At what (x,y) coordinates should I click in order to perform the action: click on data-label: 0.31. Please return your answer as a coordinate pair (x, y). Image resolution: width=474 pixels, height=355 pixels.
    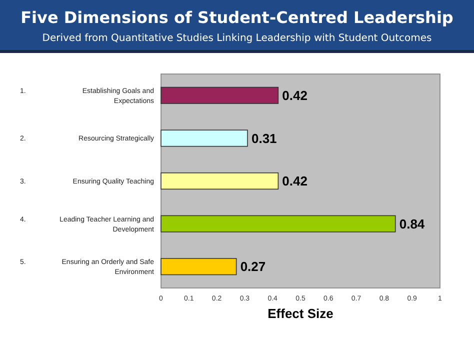
    Looking at the image, I should click on (264, 138).